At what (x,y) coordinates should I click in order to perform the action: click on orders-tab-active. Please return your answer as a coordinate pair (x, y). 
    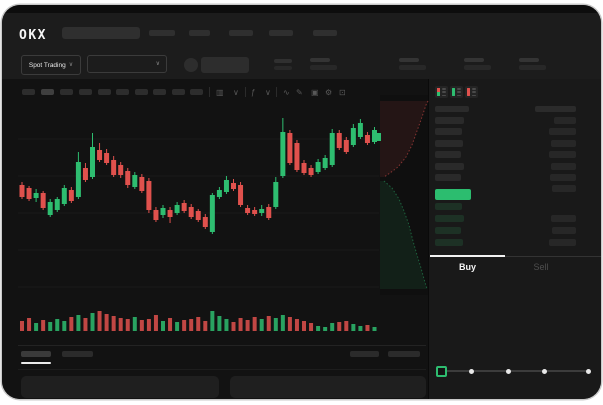
    Looking at the image, I should click on (36, 354).